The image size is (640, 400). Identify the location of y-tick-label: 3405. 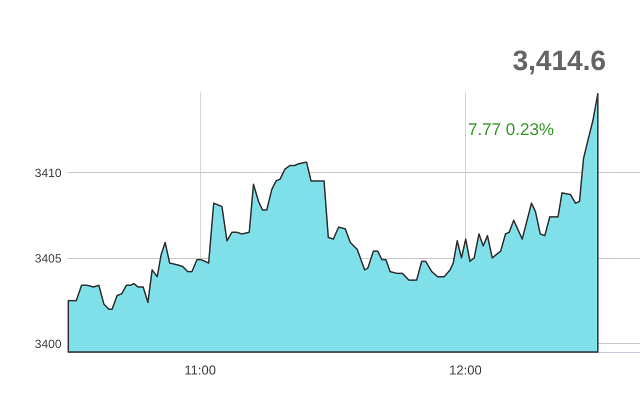
(48, 258).